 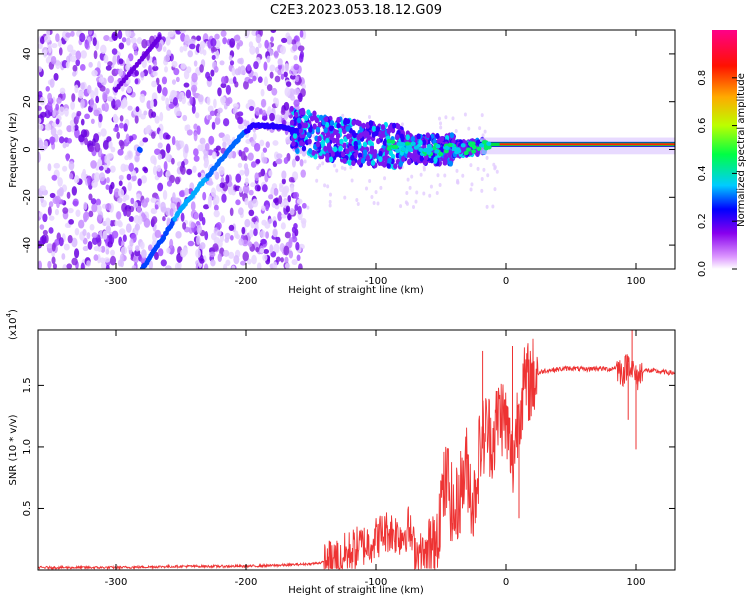 What do you see at coordinates (27, 197) in the screenshot?
I see `y-tick-label: -20` at bounding box center [27, 197].